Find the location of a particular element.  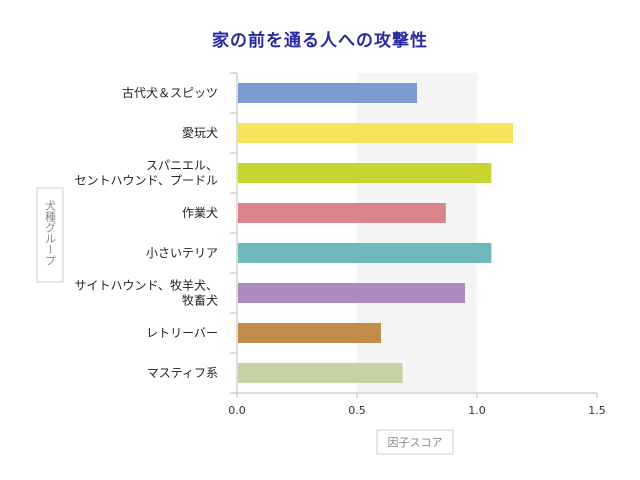

category-label: サイトハウンド、牧羊犬、牧畜犬 is located at coordinates (146, 293).